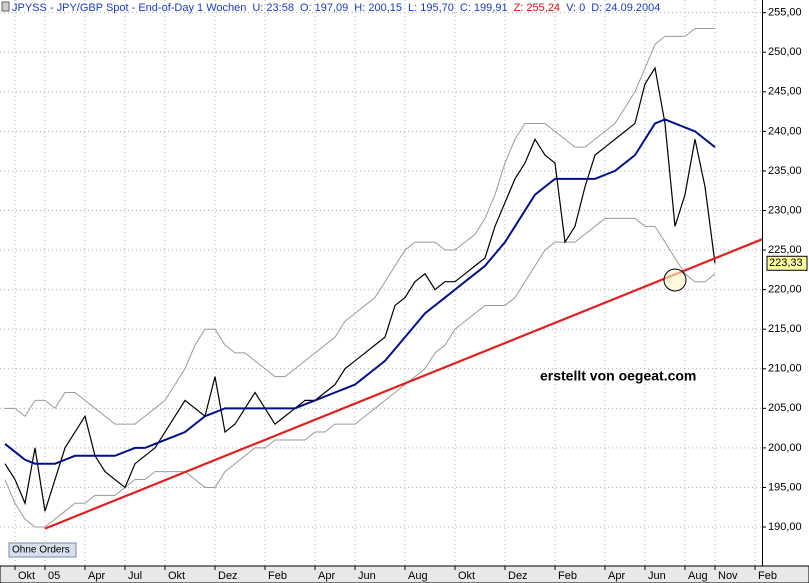  What do you see at coordinates (484, 8) in the screenshot?
I see `header-item: C: 199,91` at bounding box center [484, 8].